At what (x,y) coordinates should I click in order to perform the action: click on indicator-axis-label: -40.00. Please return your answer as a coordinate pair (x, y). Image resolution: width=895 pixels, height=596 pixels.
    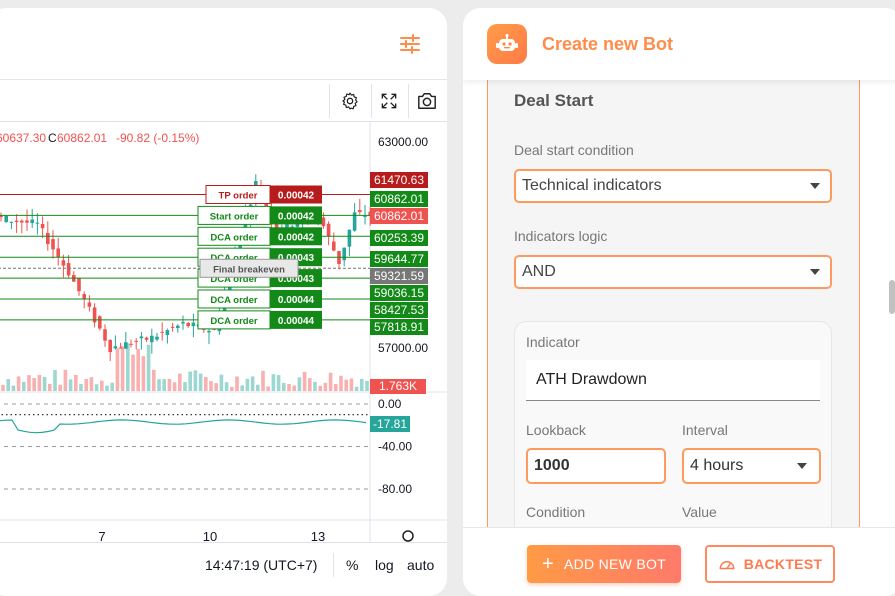
    Looking at the image, I should click on (395, 447).